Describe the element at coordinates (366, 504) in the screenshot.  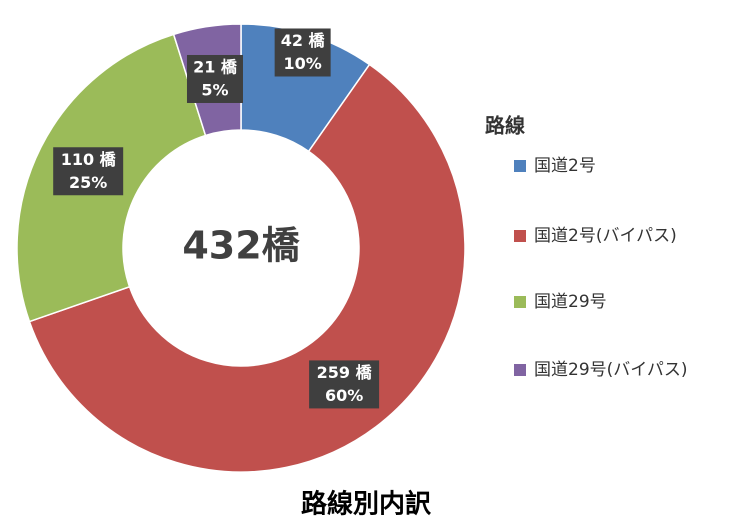
I see `chart-title: 路線別内訳` at that location.